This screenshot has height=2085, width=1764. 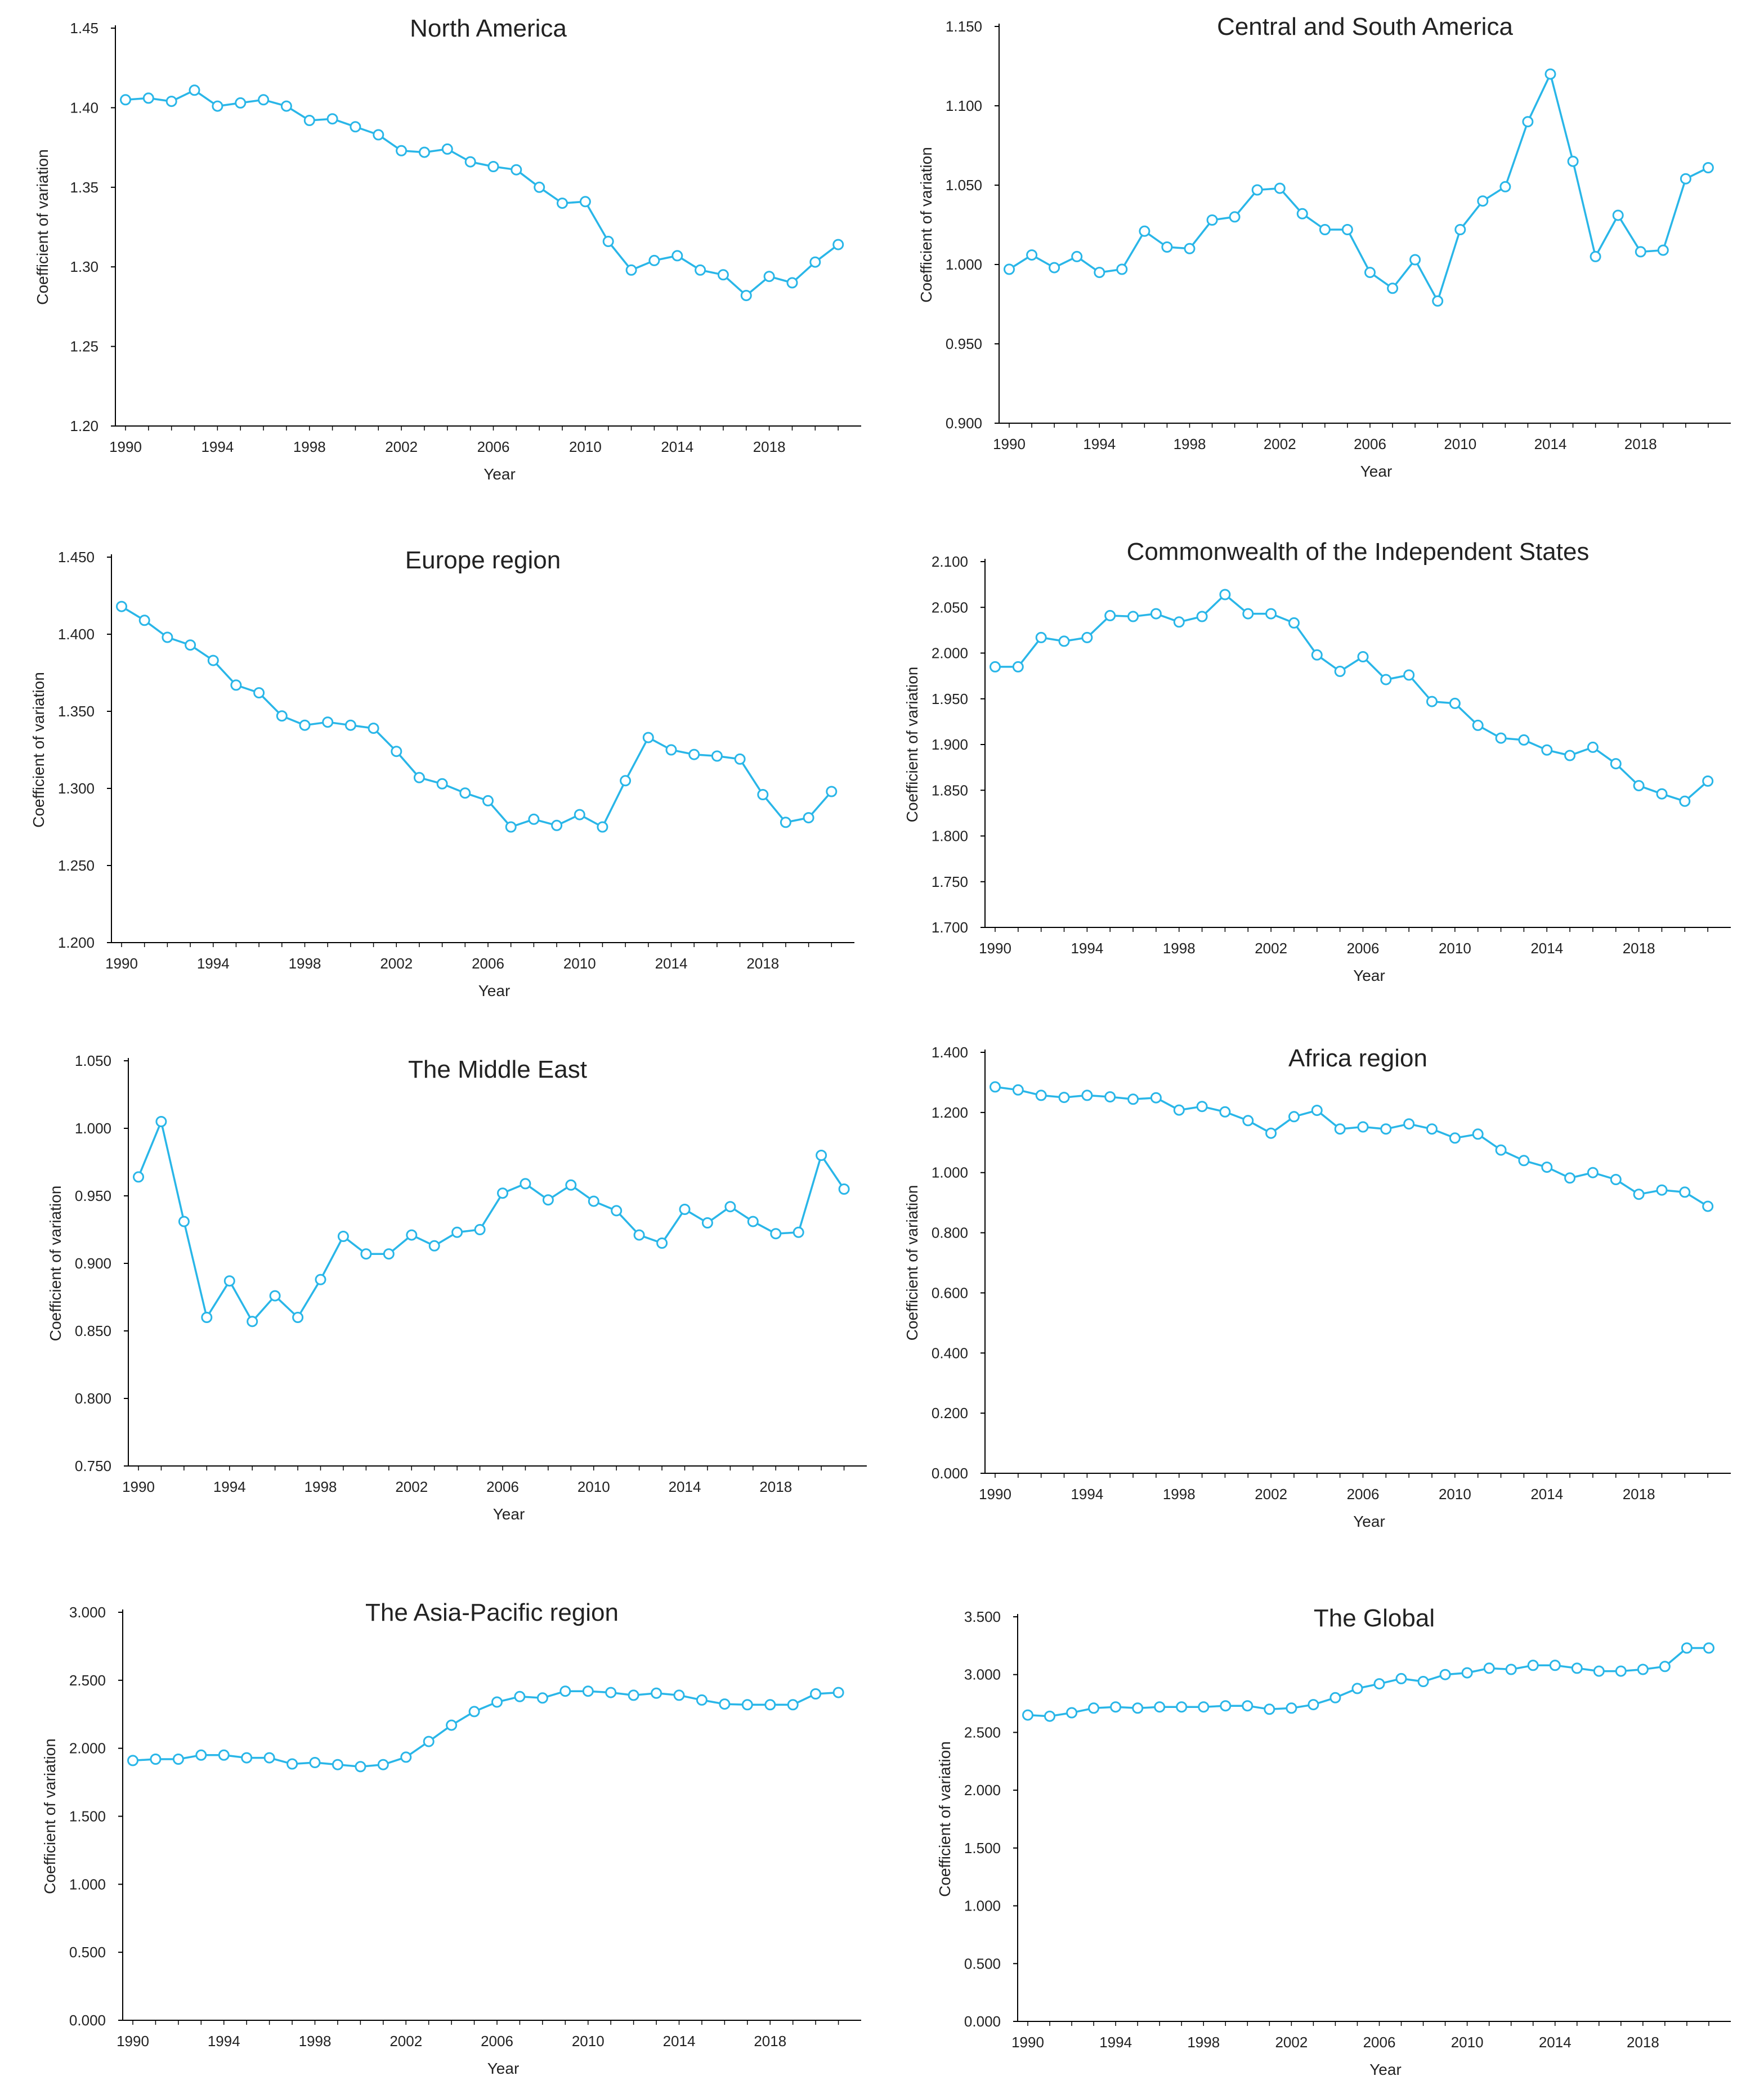 What do you see at coordinates (499, 474) in the screenshot?
I see `x-axis-label: Year` at bounding box center [499, 474].